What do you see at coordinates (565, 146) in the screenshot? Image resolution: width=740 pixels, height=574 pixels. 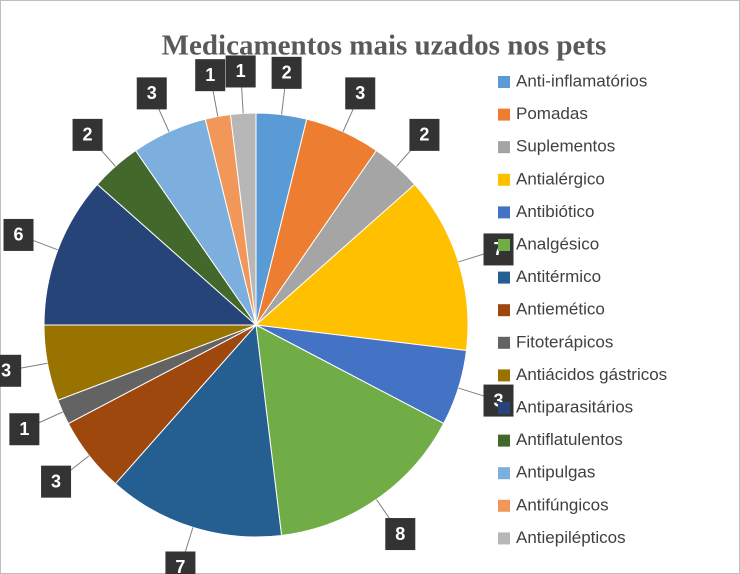 I see `legend-label: Suplementos` at bounding box center [565, 146].